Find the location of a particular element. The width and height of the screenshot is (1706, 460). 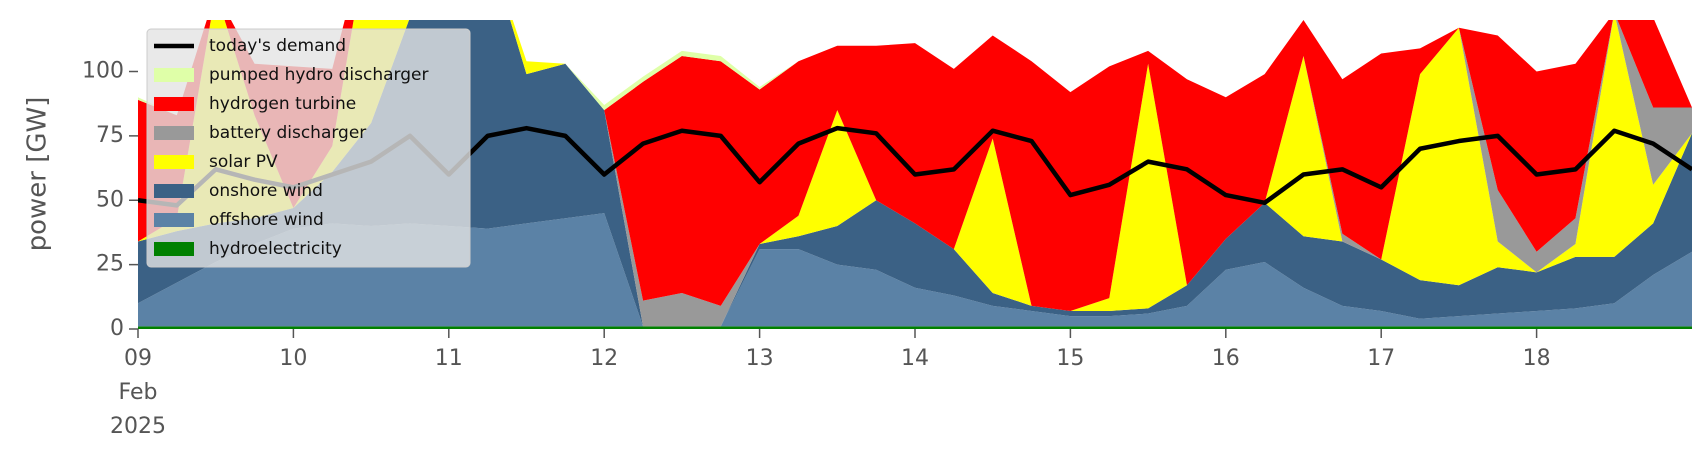

x-tick-label: 16 is located at coordinates (1226, 358).